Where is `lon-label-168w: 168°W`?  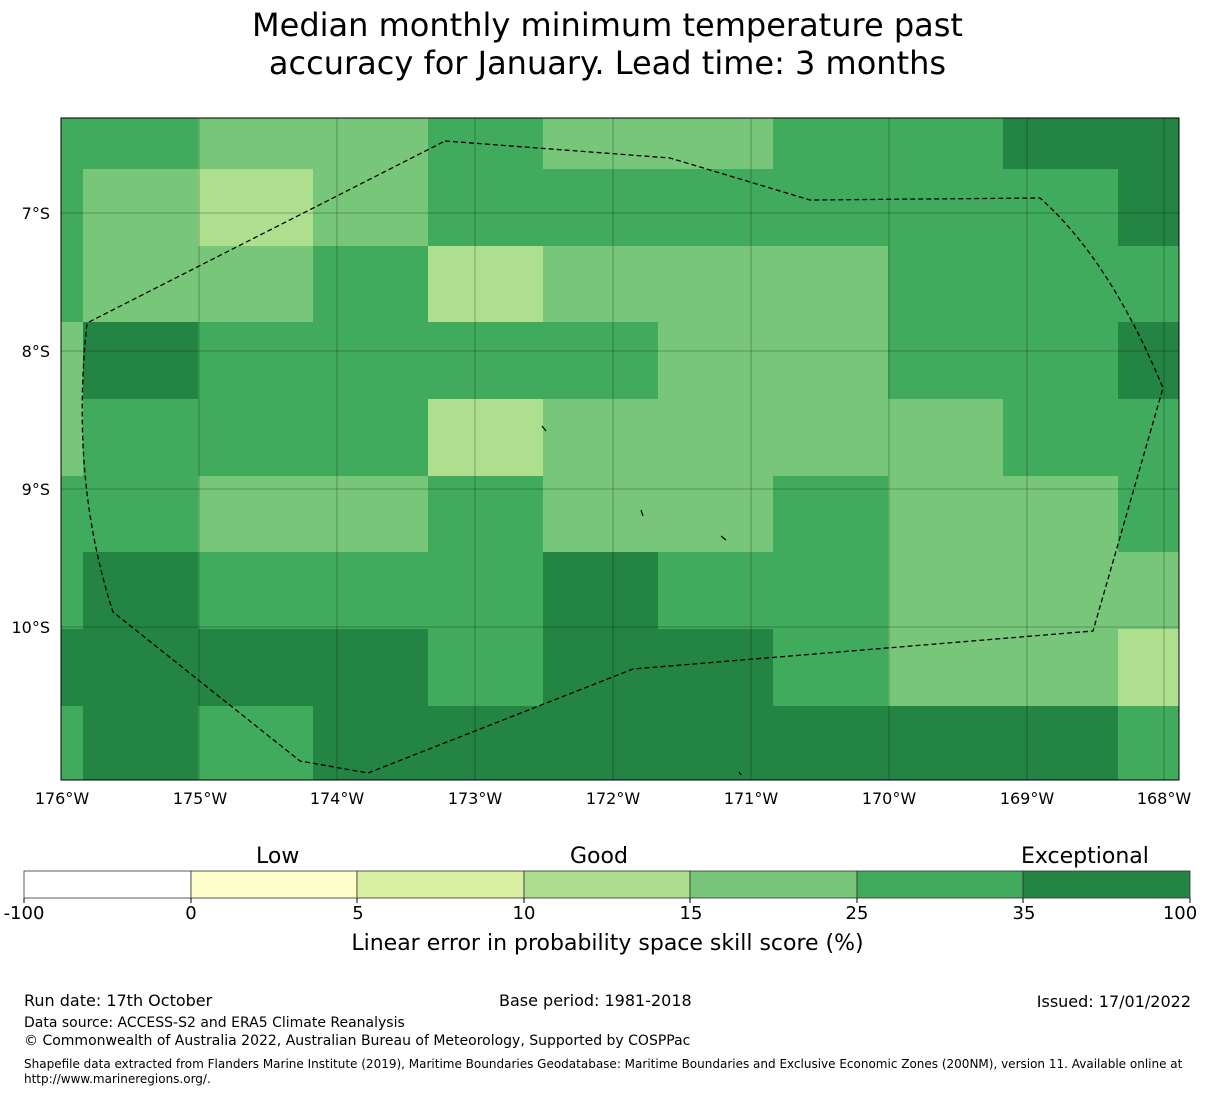 lon-label-168w: 168°W is located at coordinates (1164, 798).